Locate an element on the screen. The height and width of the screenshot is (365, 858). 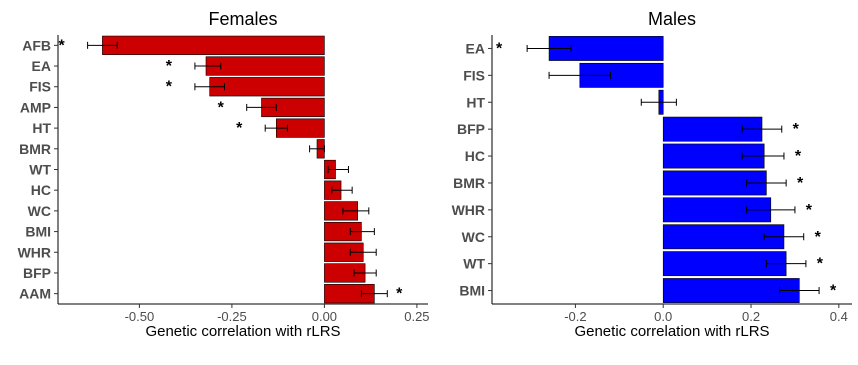
females-x-tick-label: -0.50 is located at coordinates (140, 316).